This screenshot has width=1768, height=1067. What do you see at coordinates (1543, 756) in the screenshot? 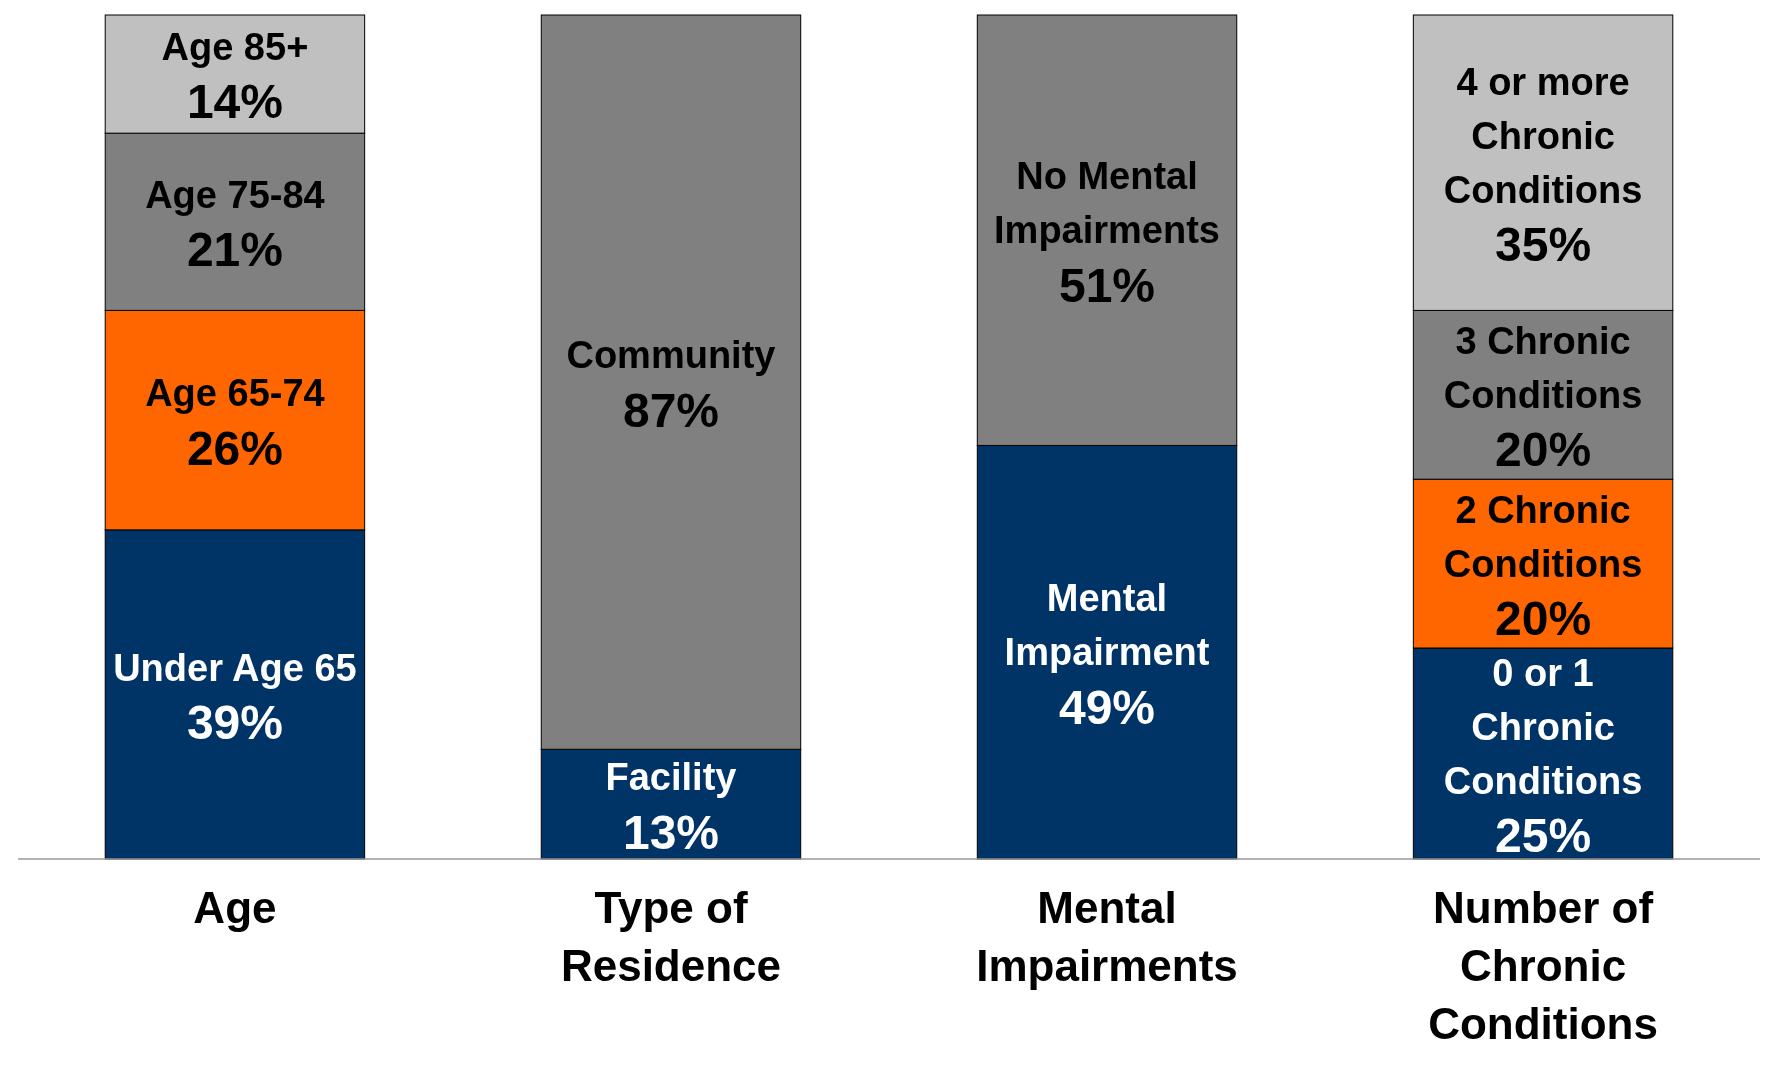
I see `data-label: 0 or 1 Chronic Conditions 25%` at bounding box center [1543, 756].